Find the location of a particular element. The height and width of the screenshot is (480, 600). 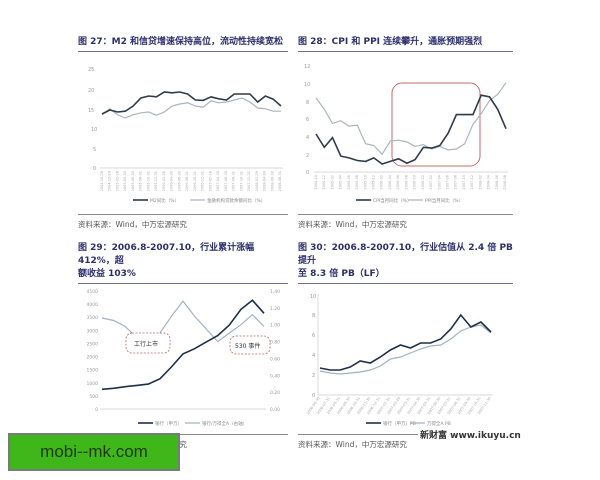

svg-text: 2004-12-29 is located at coordinates (110, 181).